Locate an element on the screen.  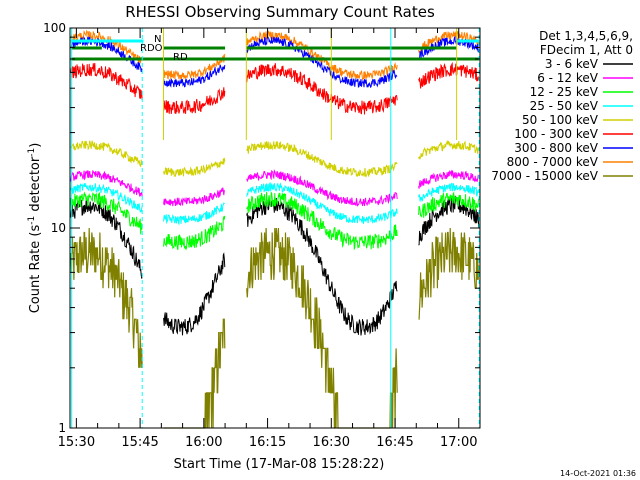
legend-label: 7000 - 15000 keV is located at coordinates (544, 176).